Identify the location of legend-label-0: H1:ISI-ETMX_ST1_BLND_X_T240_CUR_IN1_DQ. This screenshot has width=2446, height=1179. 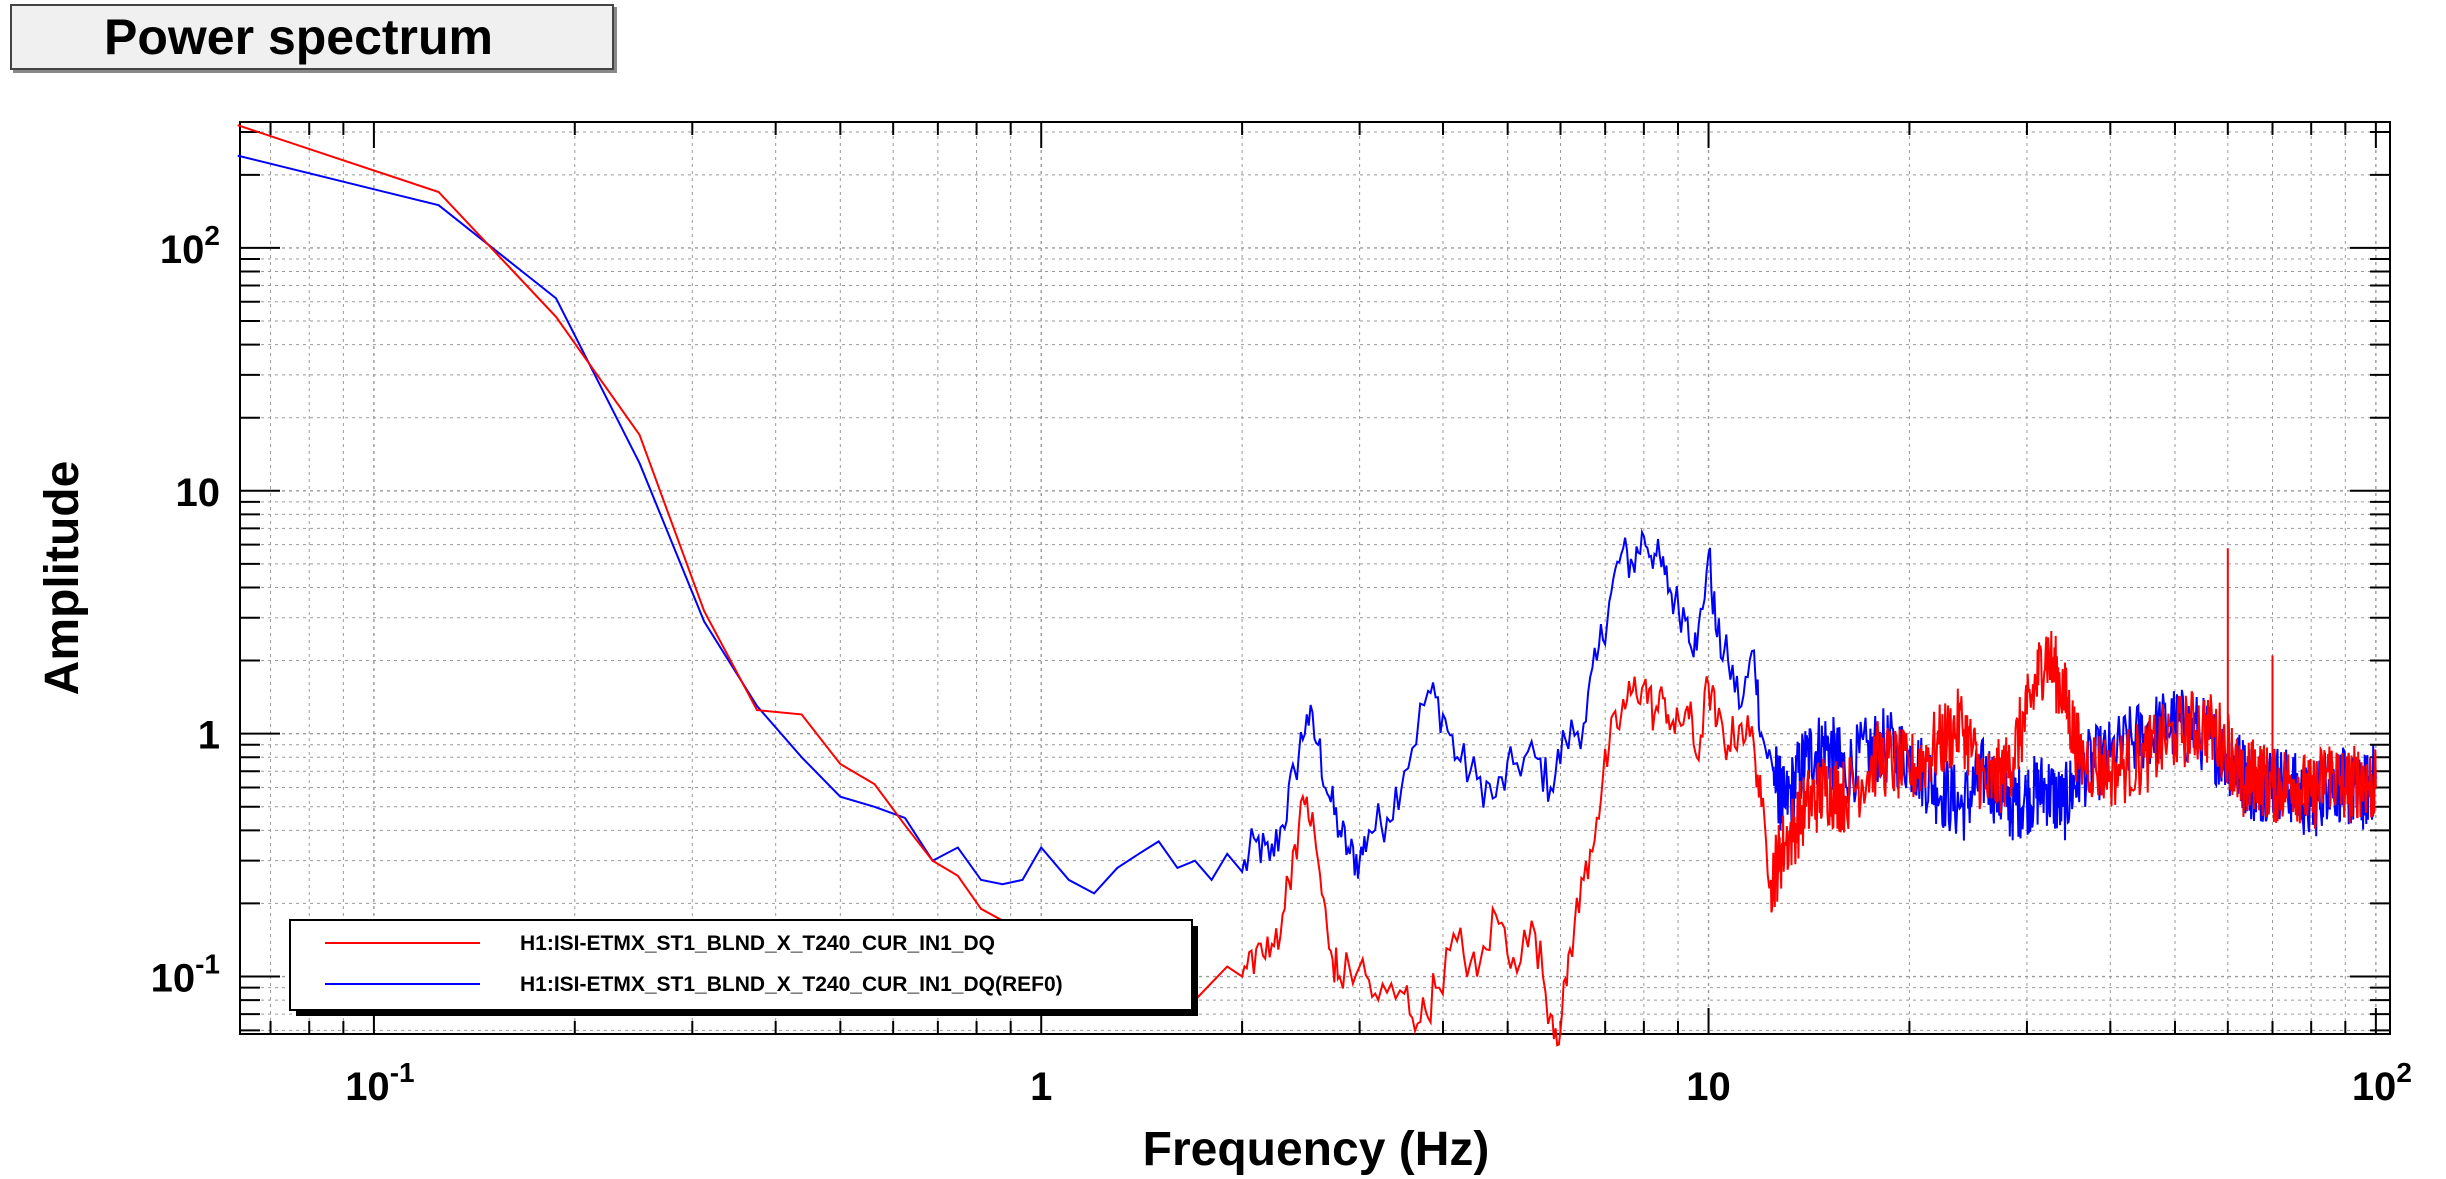
(757, 943).